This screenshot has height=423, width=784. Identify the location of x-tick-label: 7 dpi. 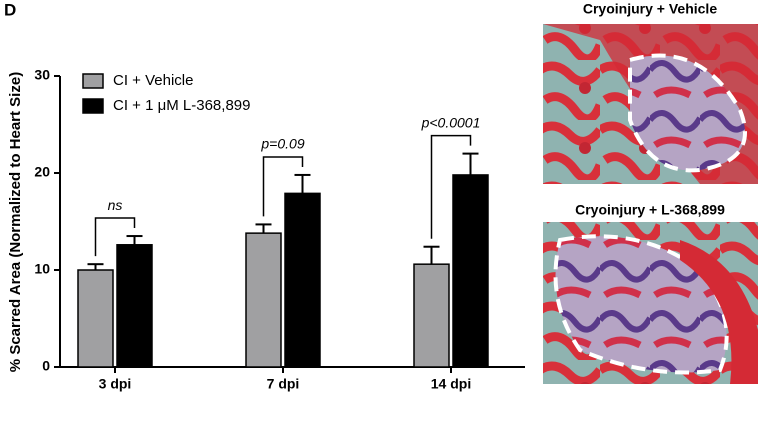
(283, 384).